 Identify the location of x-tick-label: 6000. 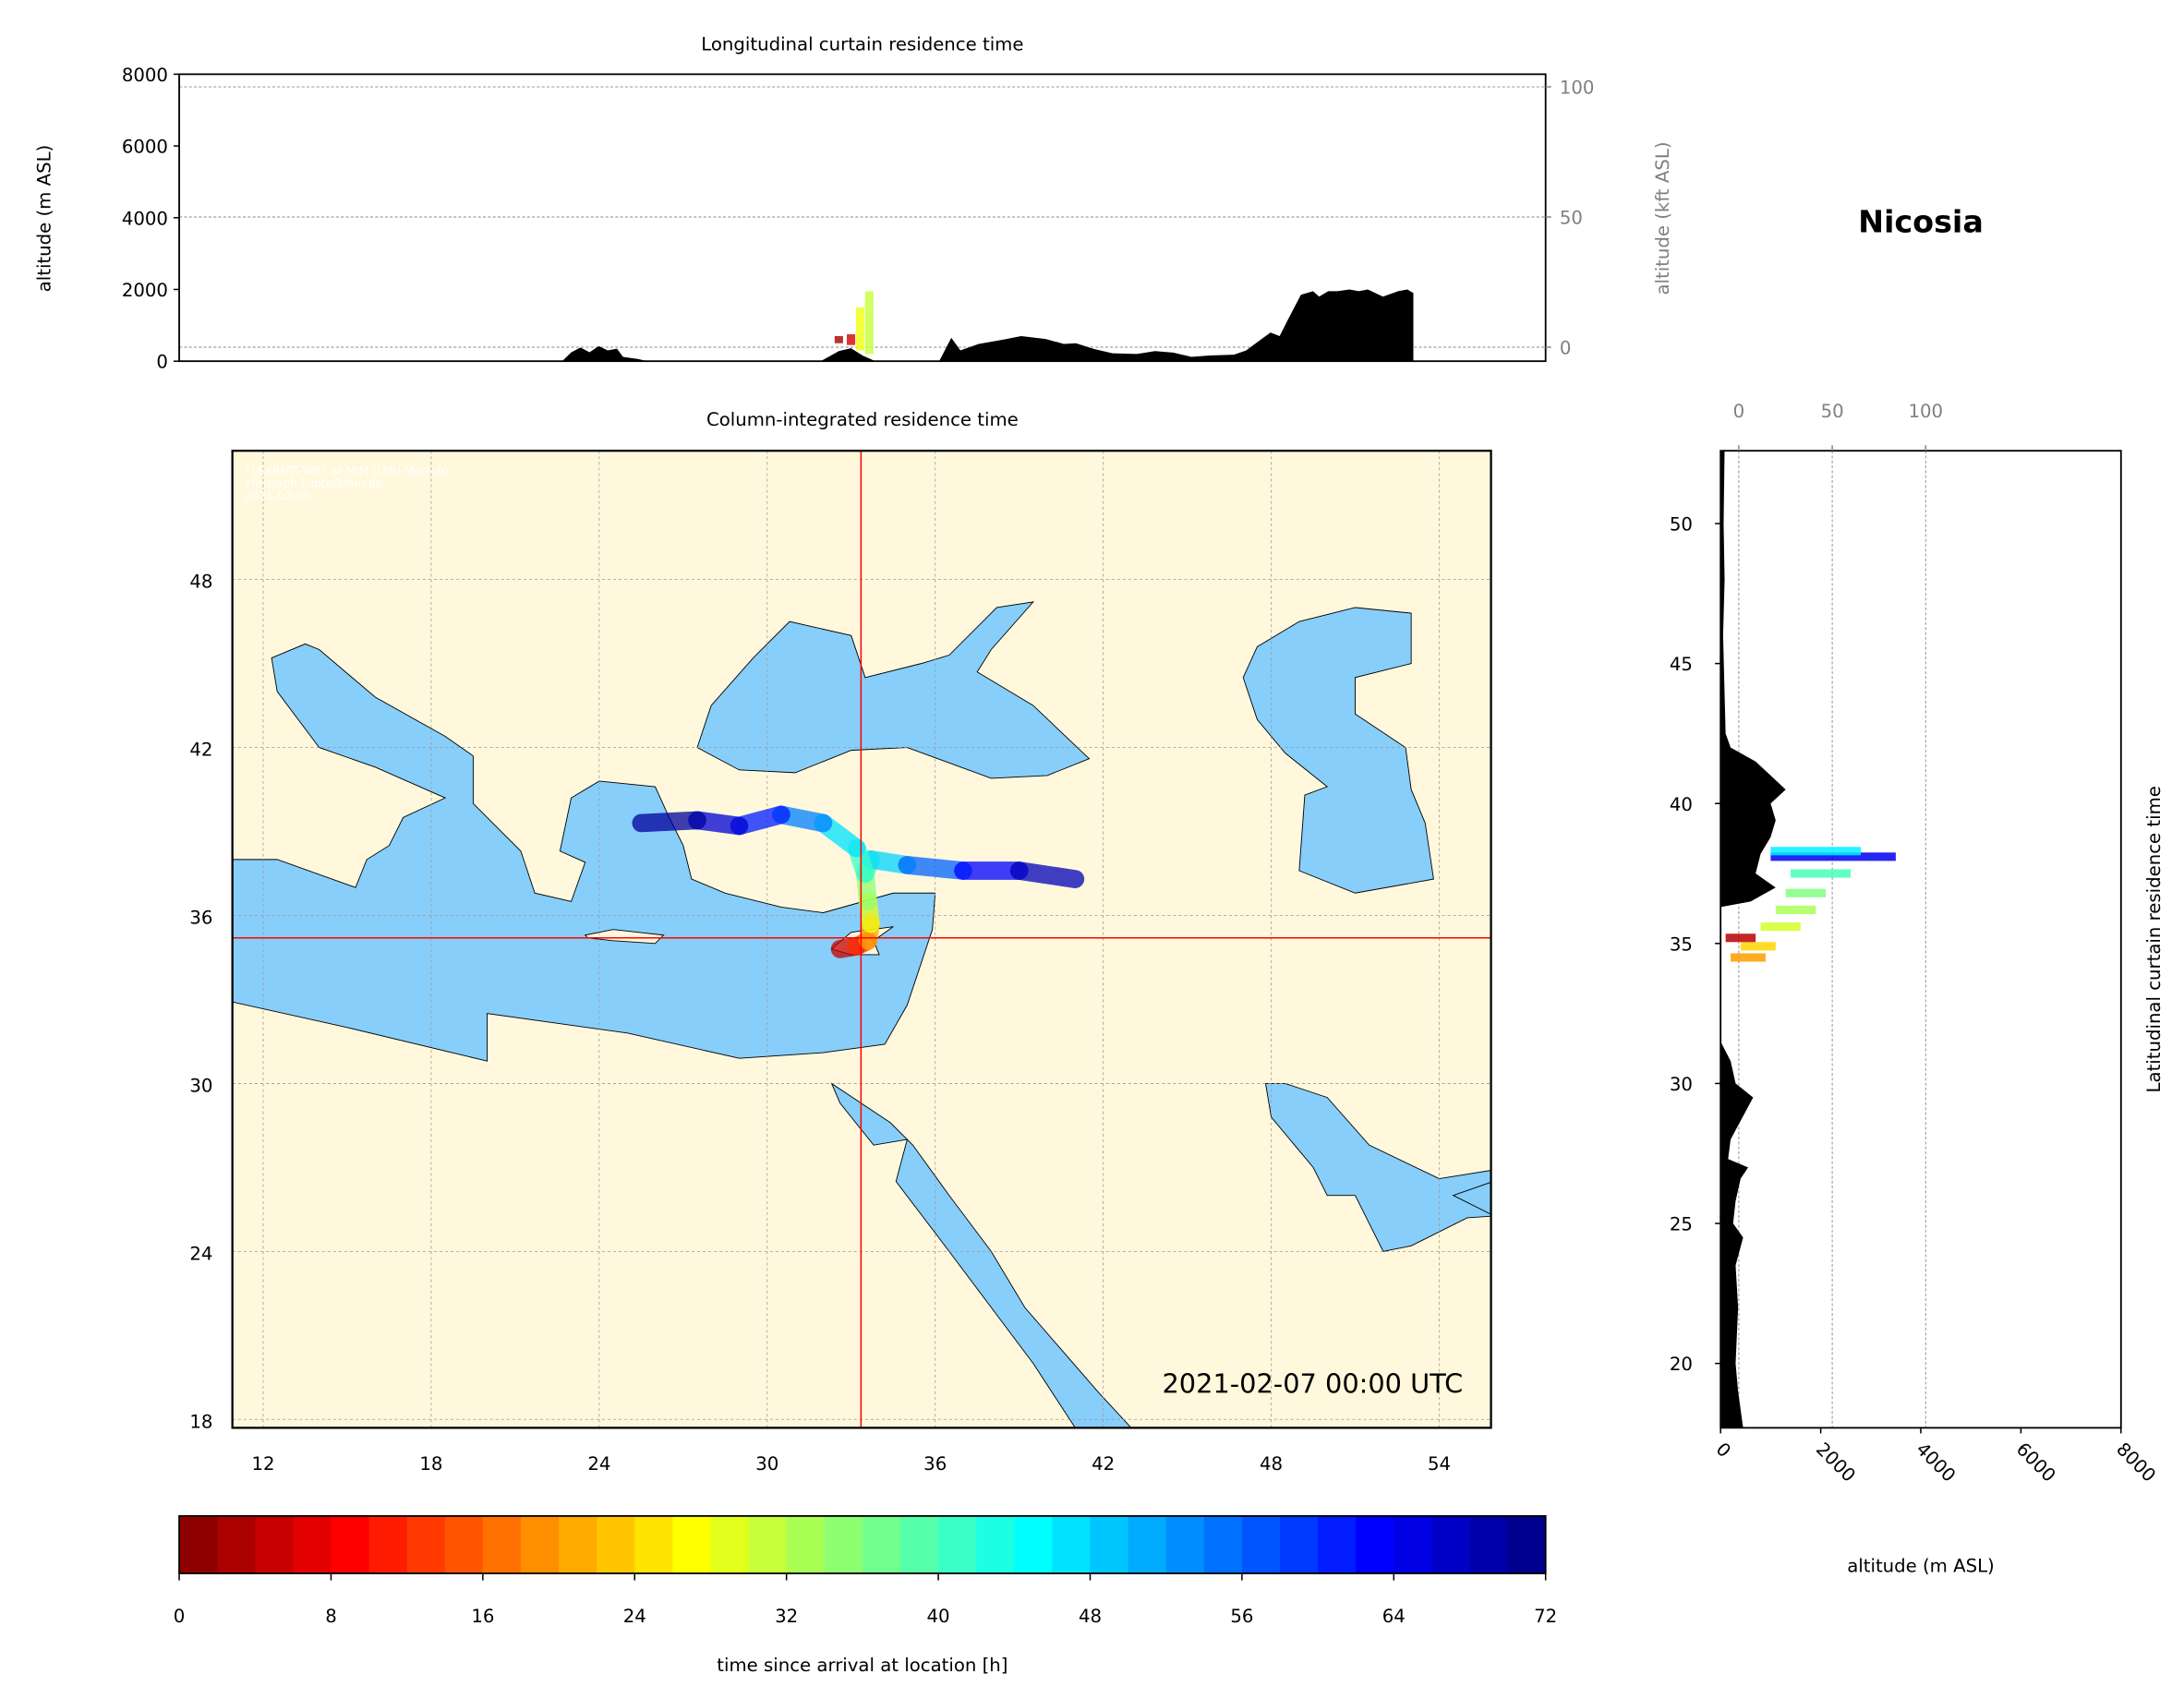
(2036, 1463).